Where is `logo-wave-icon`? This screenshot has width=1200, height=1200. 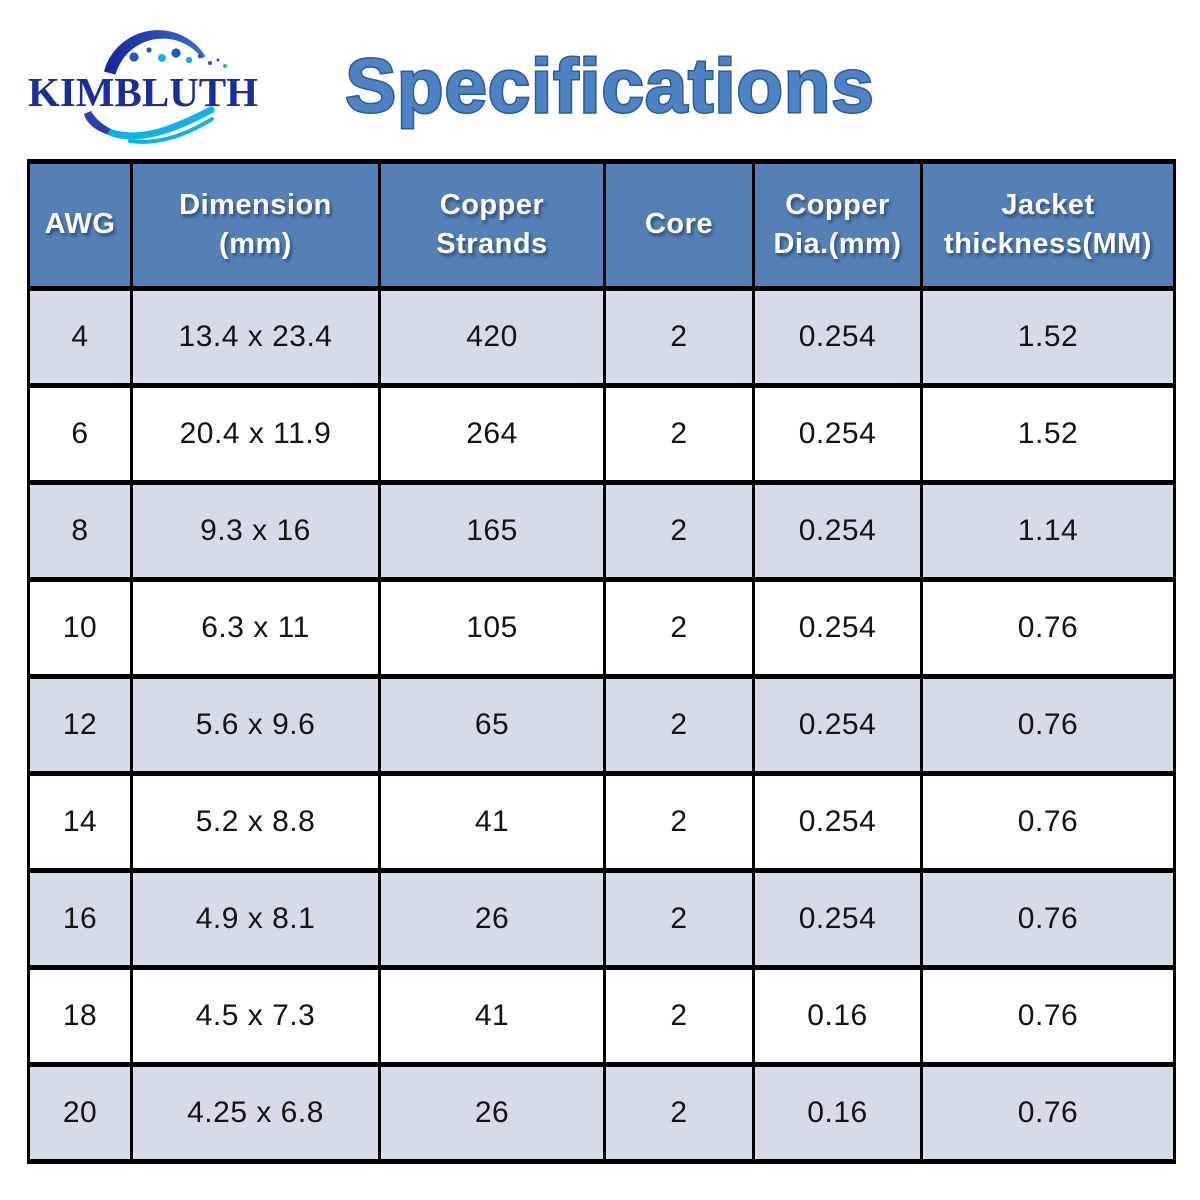
logo-wave-icon is located at coordinates (149, 125).